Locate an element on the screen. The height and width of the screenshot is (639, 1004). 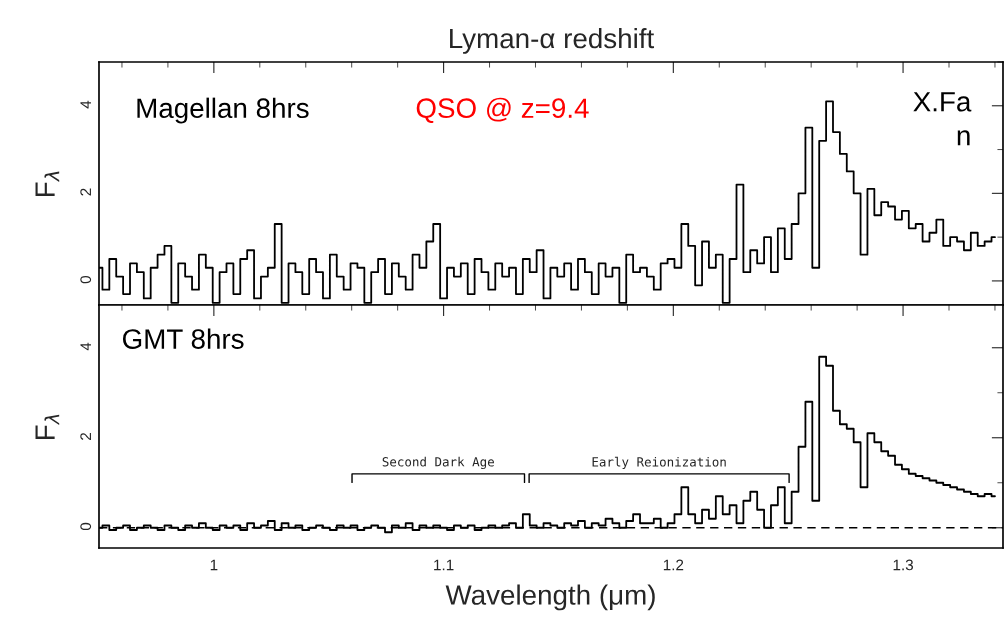
annotation: Early Reionization is located at coordinates (659, 463).